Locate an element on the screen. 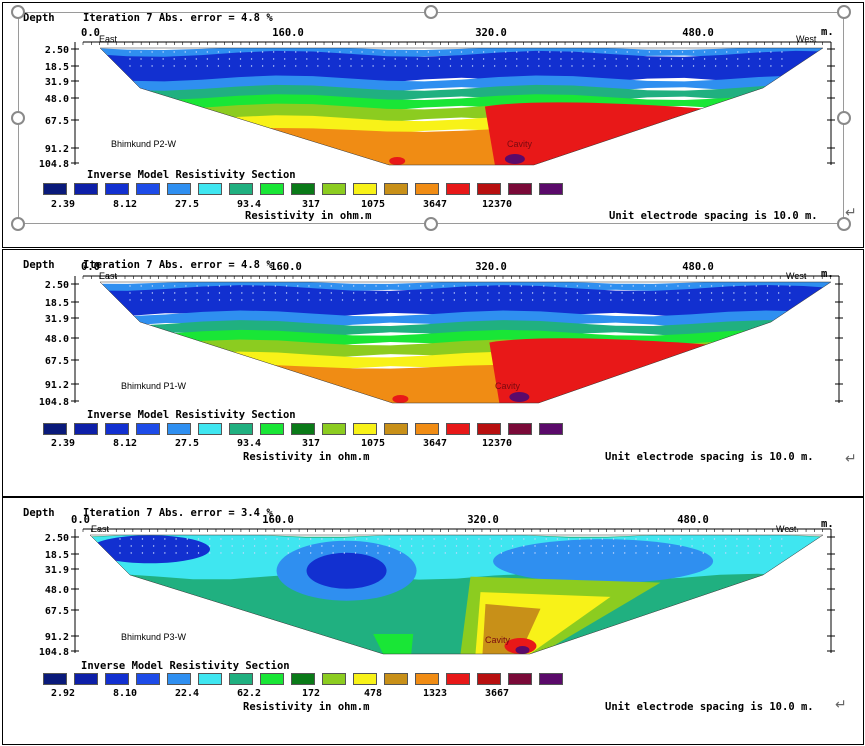 Image resolution: width=865 pixels, height=746 pixels. cavity-label: Cavity is located at coordinates (520, 144).